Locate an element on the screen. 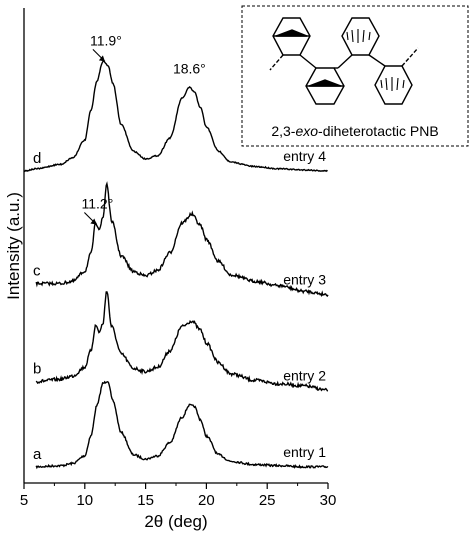 This screenshot has width=474, height=550. trace-letter-c: c is located at coordinates (37, 271).